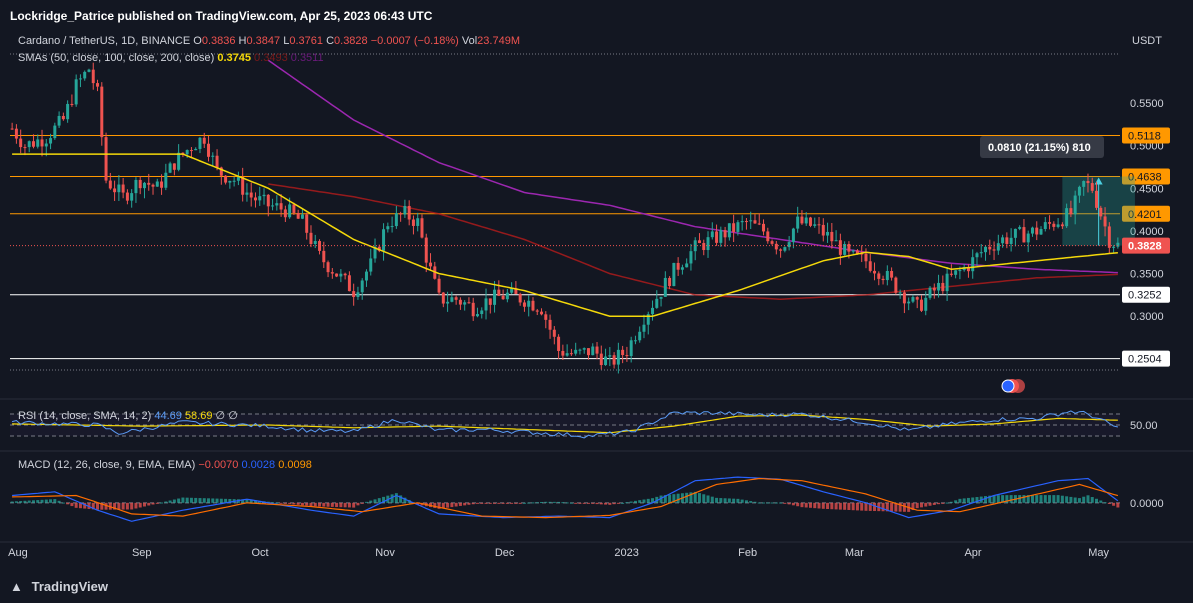 The height and width of the screenshot is (603, 1193). Describe the element at coordinates (385, 553) in the screenshot. I see `x-axis-label: Nov` at that location.